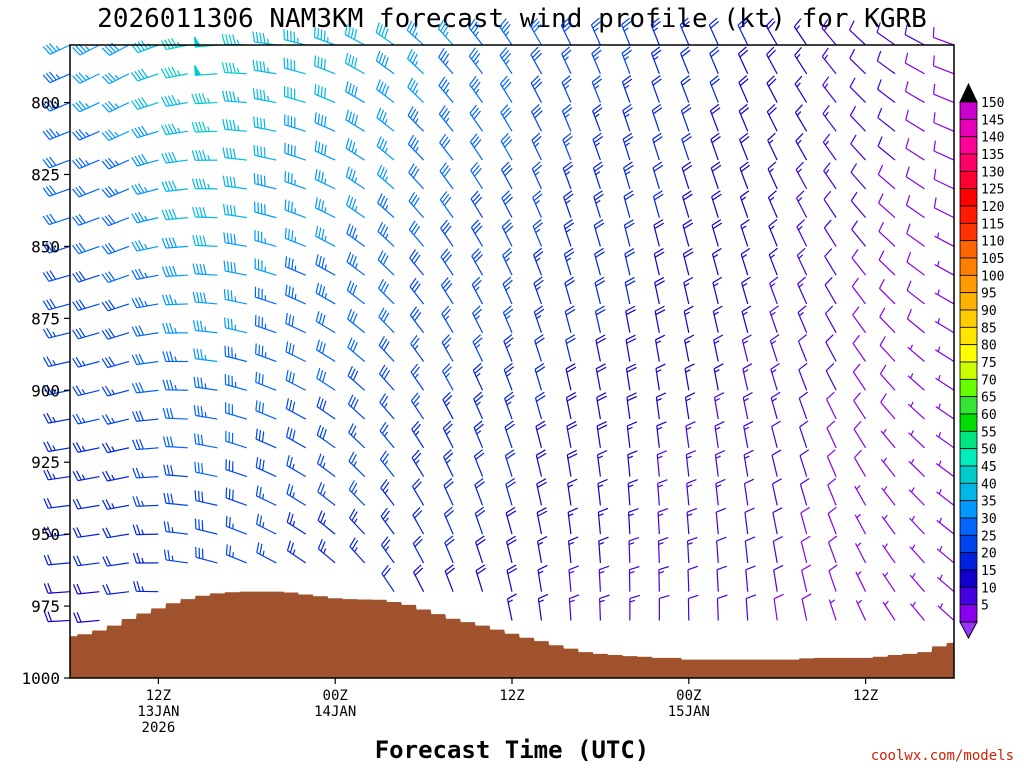  What do you see at coordinates (989, 571) in the screenshot?
I see `colorbar-label: 15` at bounding box center [989, 571].